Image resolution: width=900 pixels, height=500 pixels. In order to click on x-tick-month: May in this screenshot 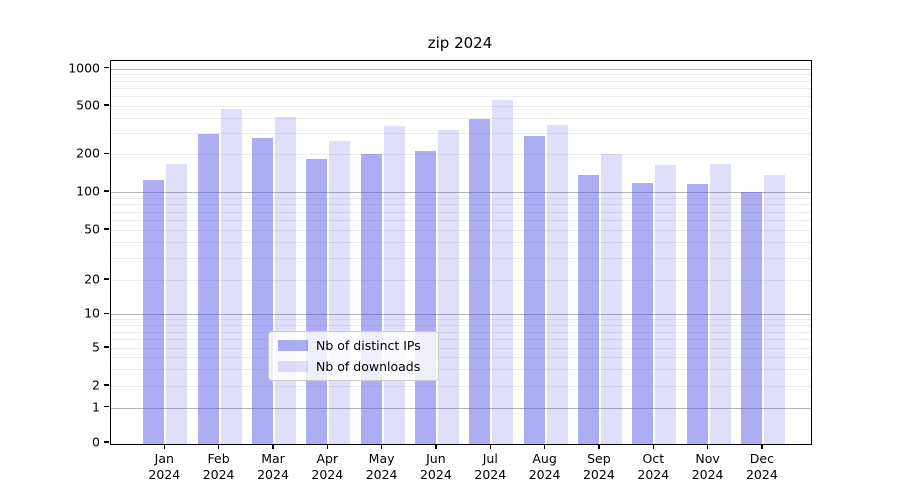, I will do `click(381, 458)`.